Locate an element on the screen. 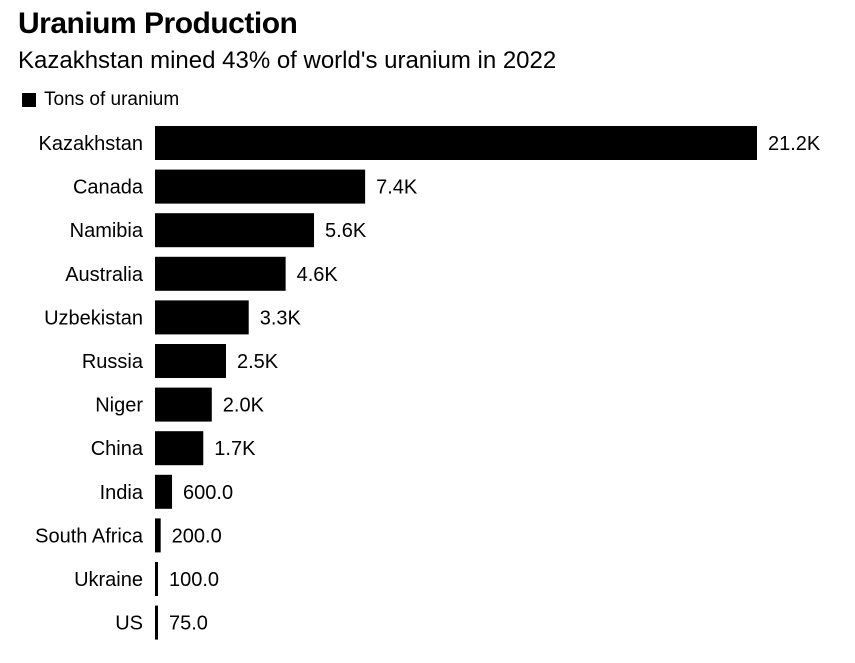  category-label: Canada is located at coordinates (108, 188).